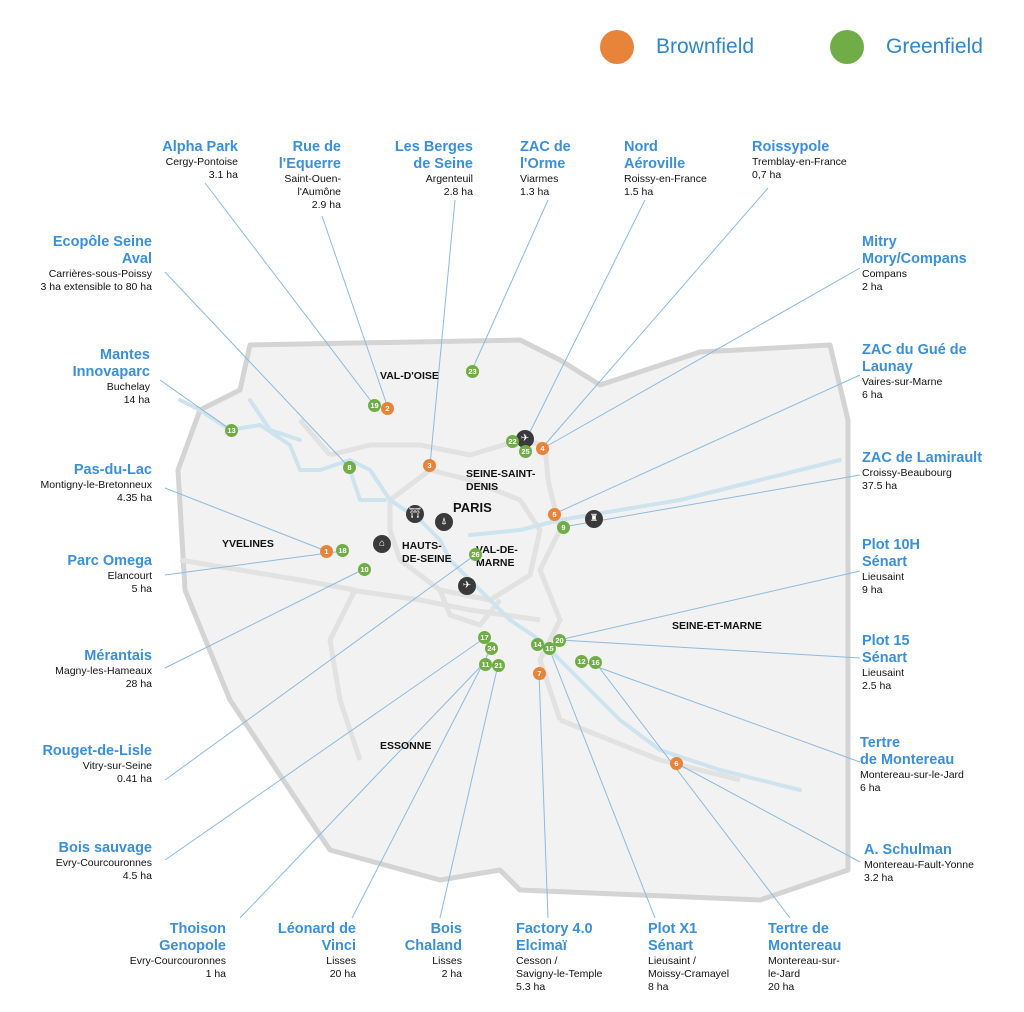 The image size is (1024, 1012). I want to click on site-marker: 24, so click(491, 648).